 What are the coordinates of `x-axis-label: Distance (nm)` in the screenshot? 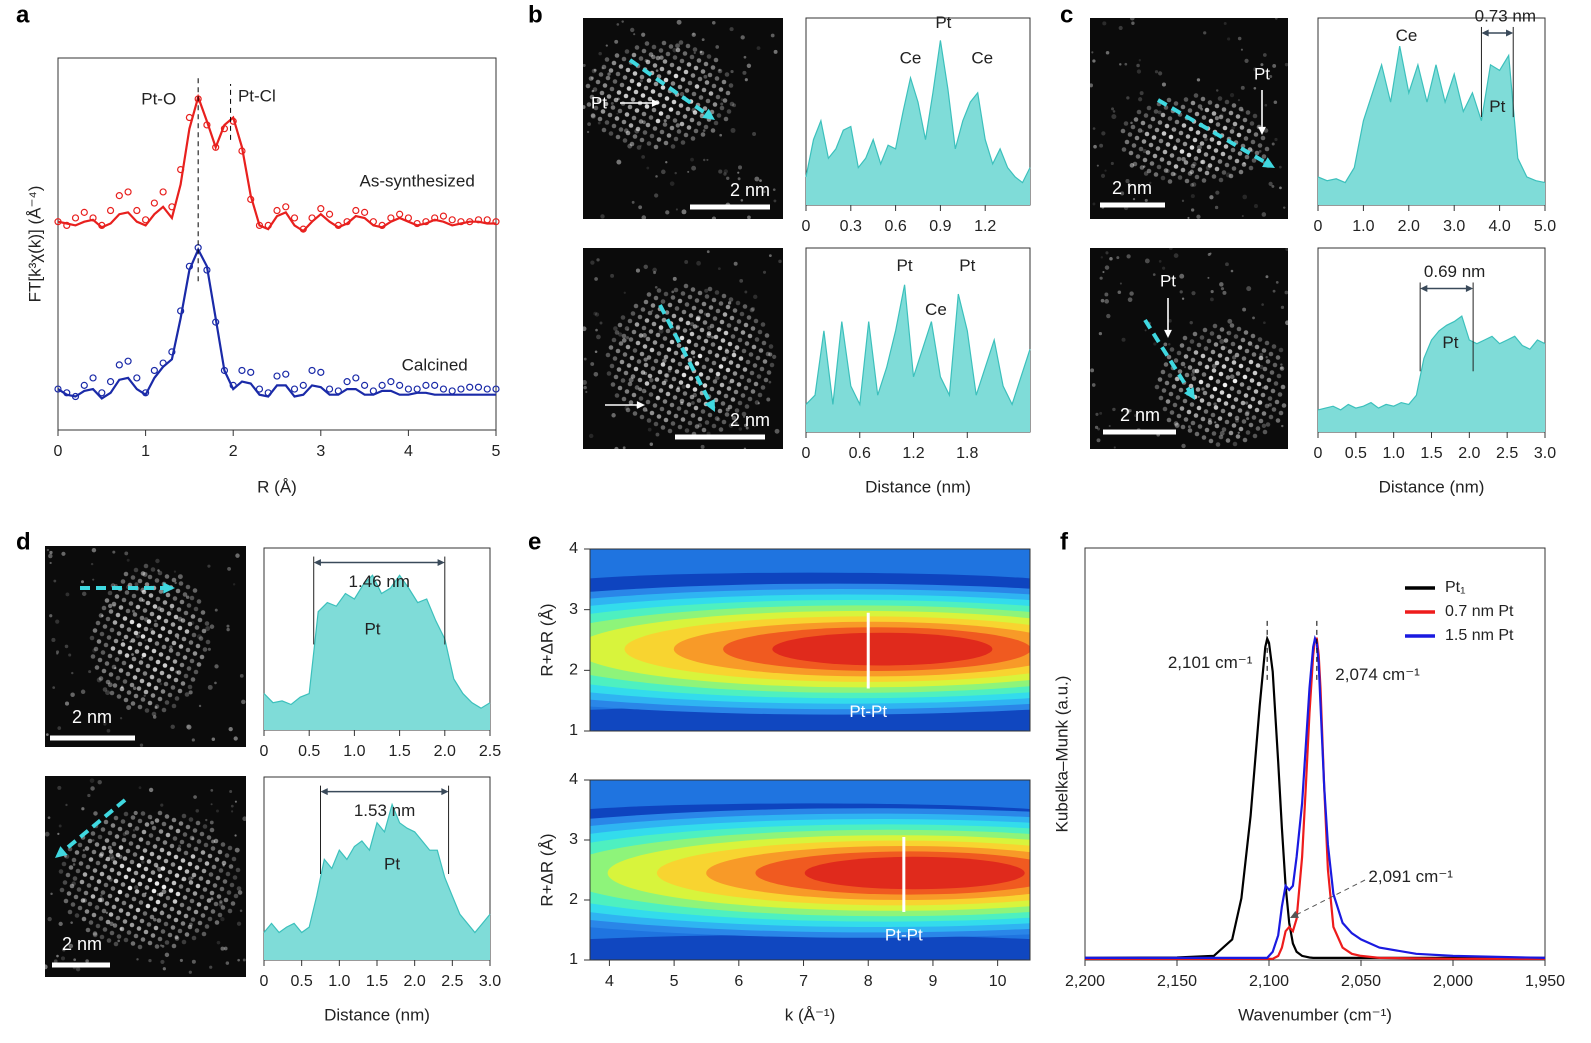 It's located at (377, 1014).